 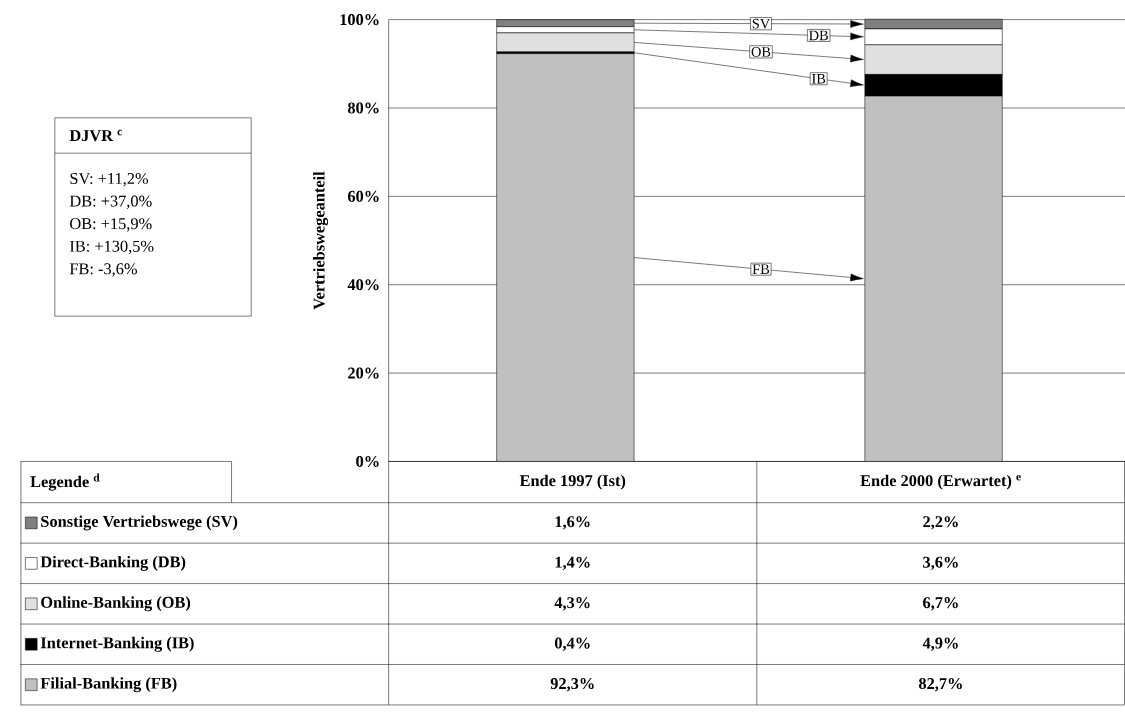 What do you see at coordinates (117, 644) in the screenshot?
I see `legend-label: Internet-Banking (IB)` at bounding box center [117, 644].